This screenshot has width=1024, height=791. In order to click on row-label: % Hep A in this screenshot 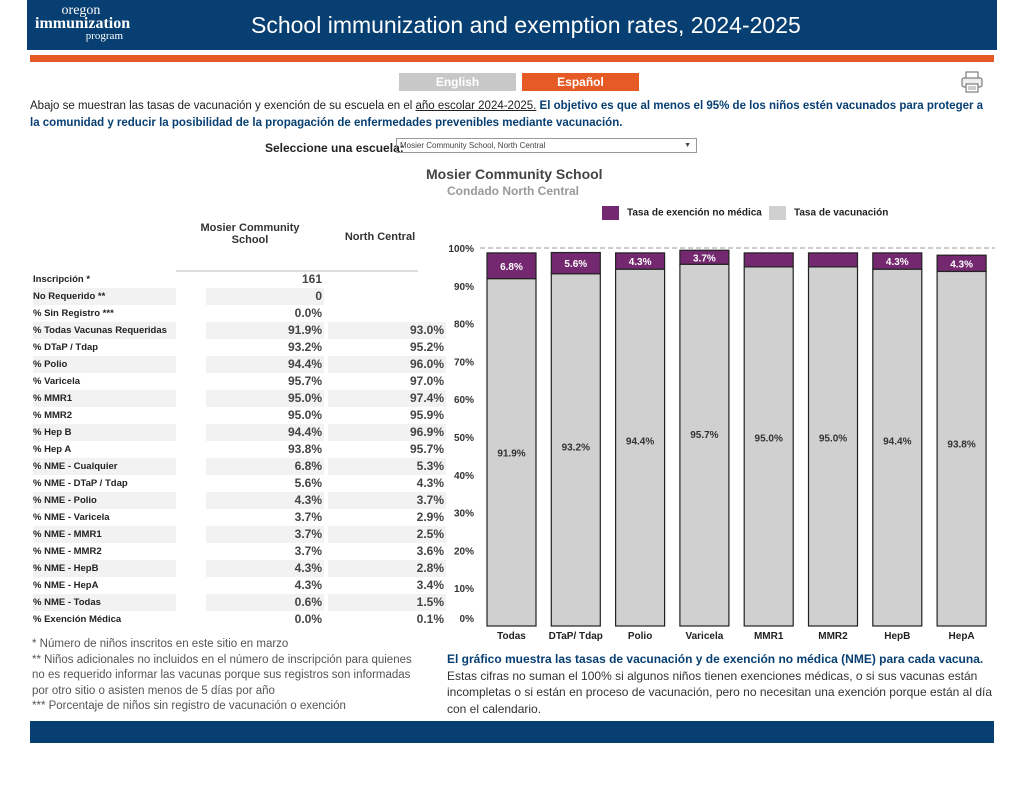, I will do `click(52, 449)`.